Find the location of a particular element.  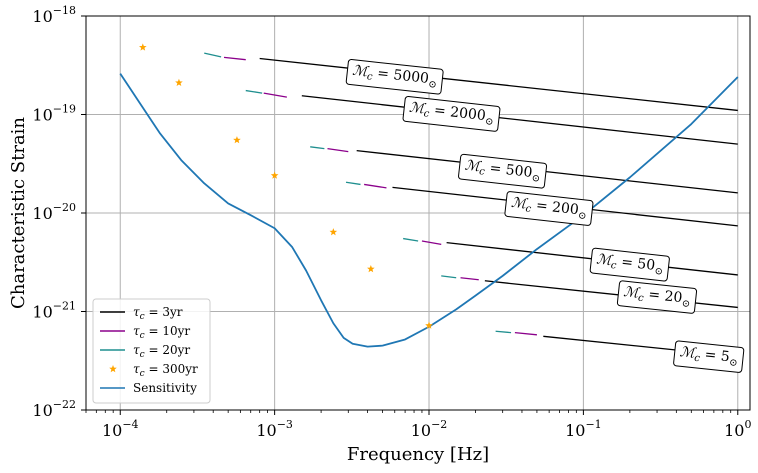

mass-label: ℳc = 200⊙ is located at coordinates (549, 208).